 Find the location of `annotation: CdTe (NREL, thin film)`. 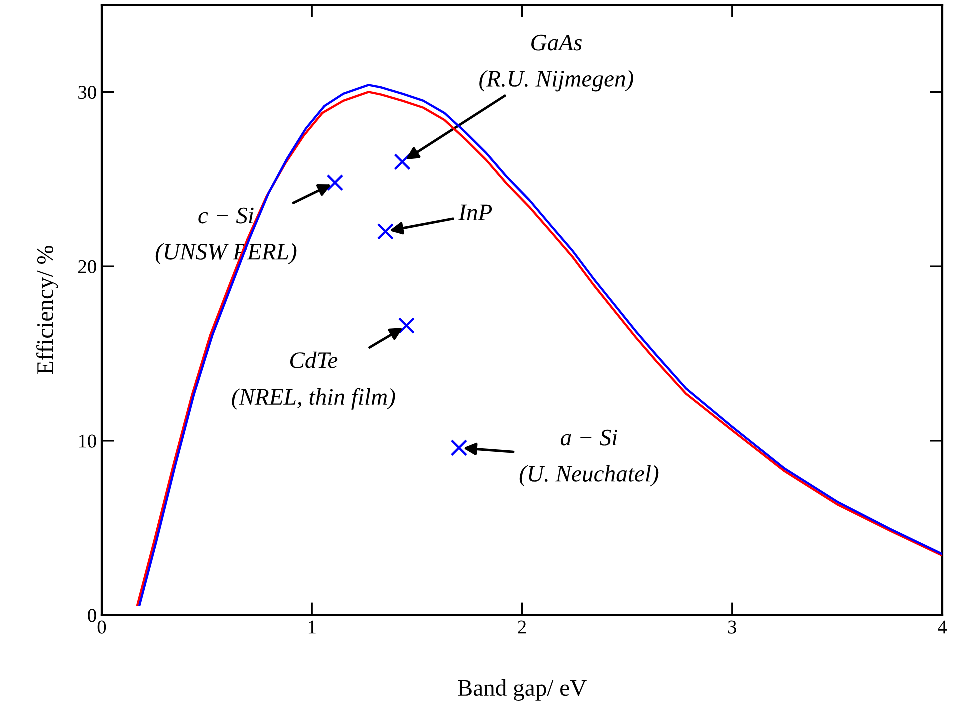

annotation: CdTe (NREL, thin film) is located at coordinates (314, 381).